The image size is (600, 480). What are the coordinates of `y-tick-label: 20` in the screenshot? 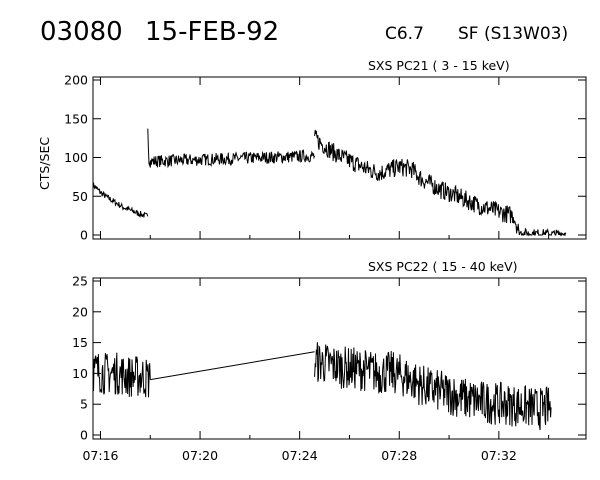 It's located at (80, 311).